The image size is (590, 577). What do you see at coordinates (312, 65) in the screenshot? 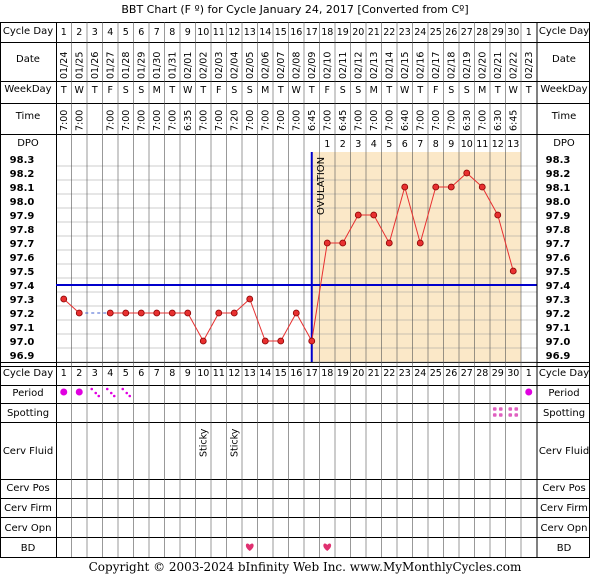
I see `date-label: 02/09` at bounding box center [312, 65].